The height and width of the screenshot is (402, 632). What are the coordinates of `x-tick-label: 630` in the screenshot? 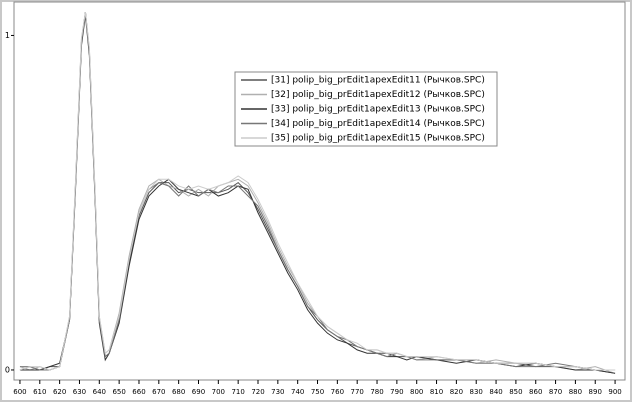 It's located at (79, 392).